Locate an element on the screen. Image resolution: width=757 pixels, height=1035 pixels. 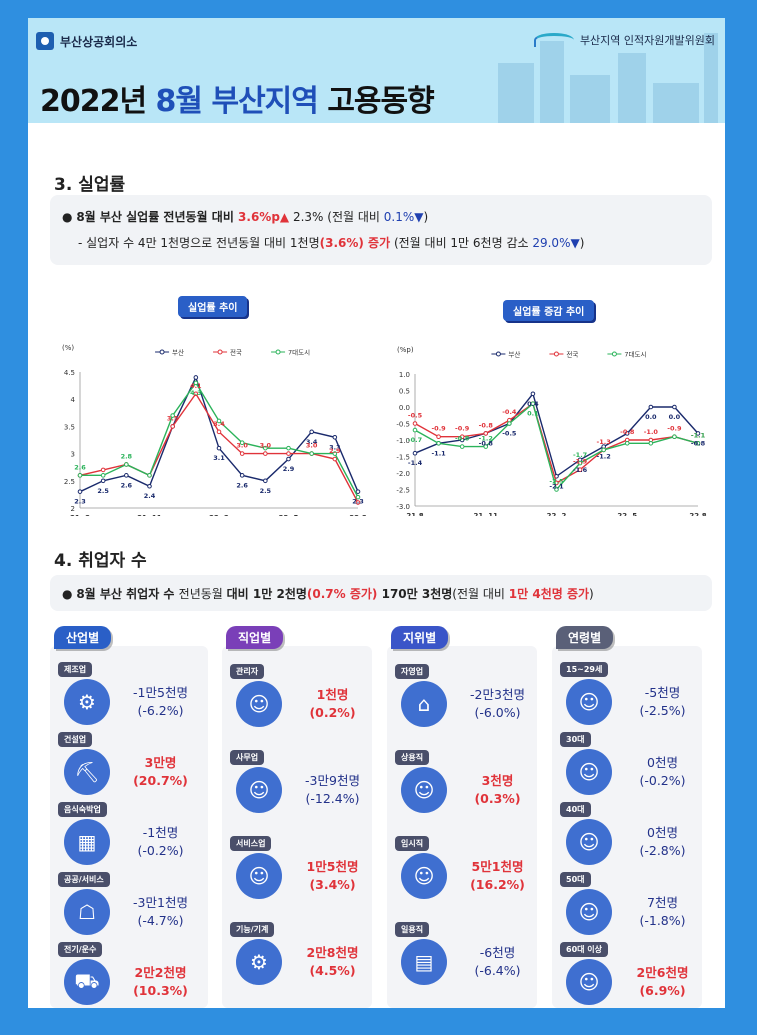
x-tick-label: 22.8 is located at coordinates (697, 514).